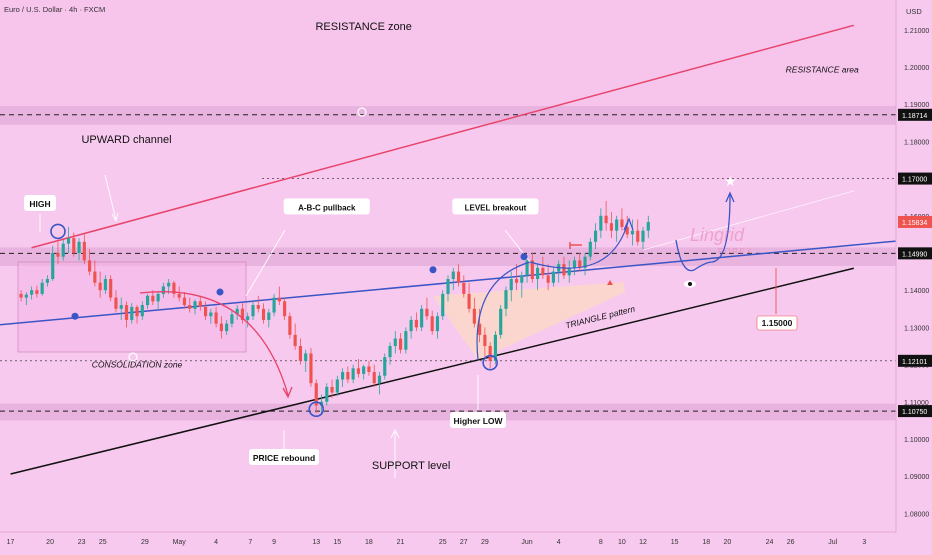 Image resolution: width=932 pixels, height=555 pixels. Describe the element at coordinates (524, 257) in the screenshot. I see `channel-touch-dot` at that location.